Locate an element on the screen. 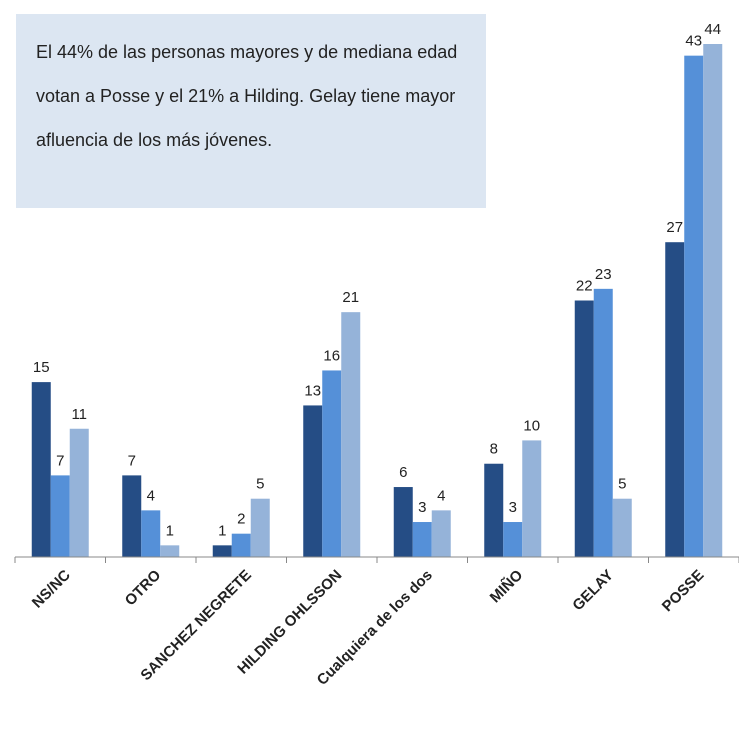 Image resolution: width=739 pixels, height=738 pixels. value-label: 10 is located at coordinates (531, 425).